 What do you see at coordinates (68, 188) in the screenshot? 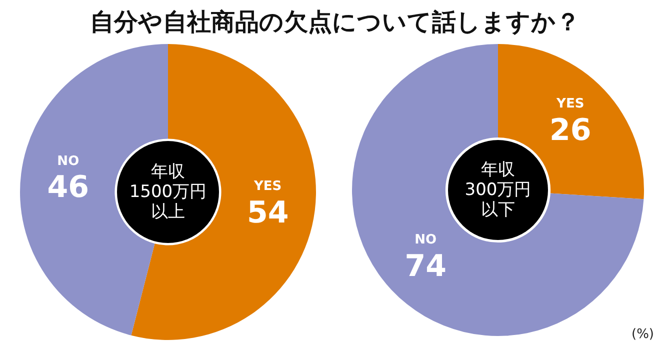
I see `data-label: 46` at bounding box center [68, 188].